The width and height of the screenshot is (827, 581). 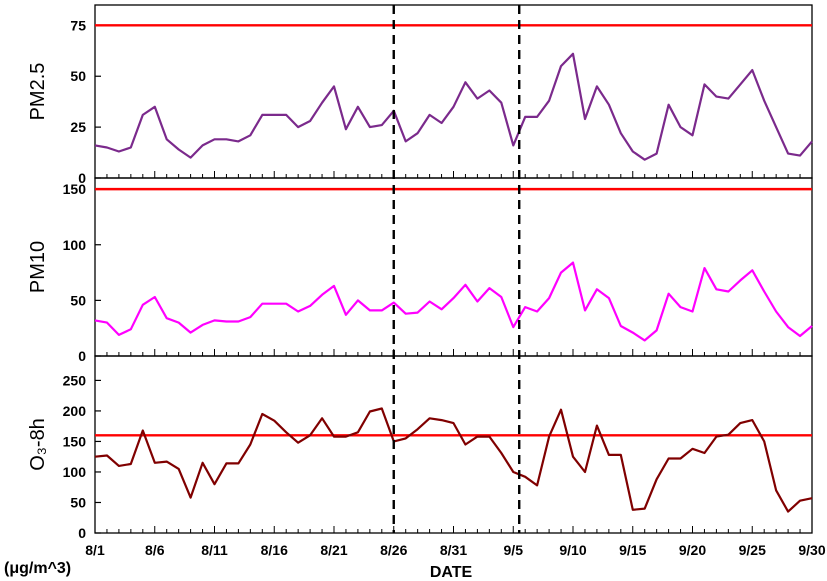 I want to click on y-axis-title: PM2.5, so click(x=38, y=92).